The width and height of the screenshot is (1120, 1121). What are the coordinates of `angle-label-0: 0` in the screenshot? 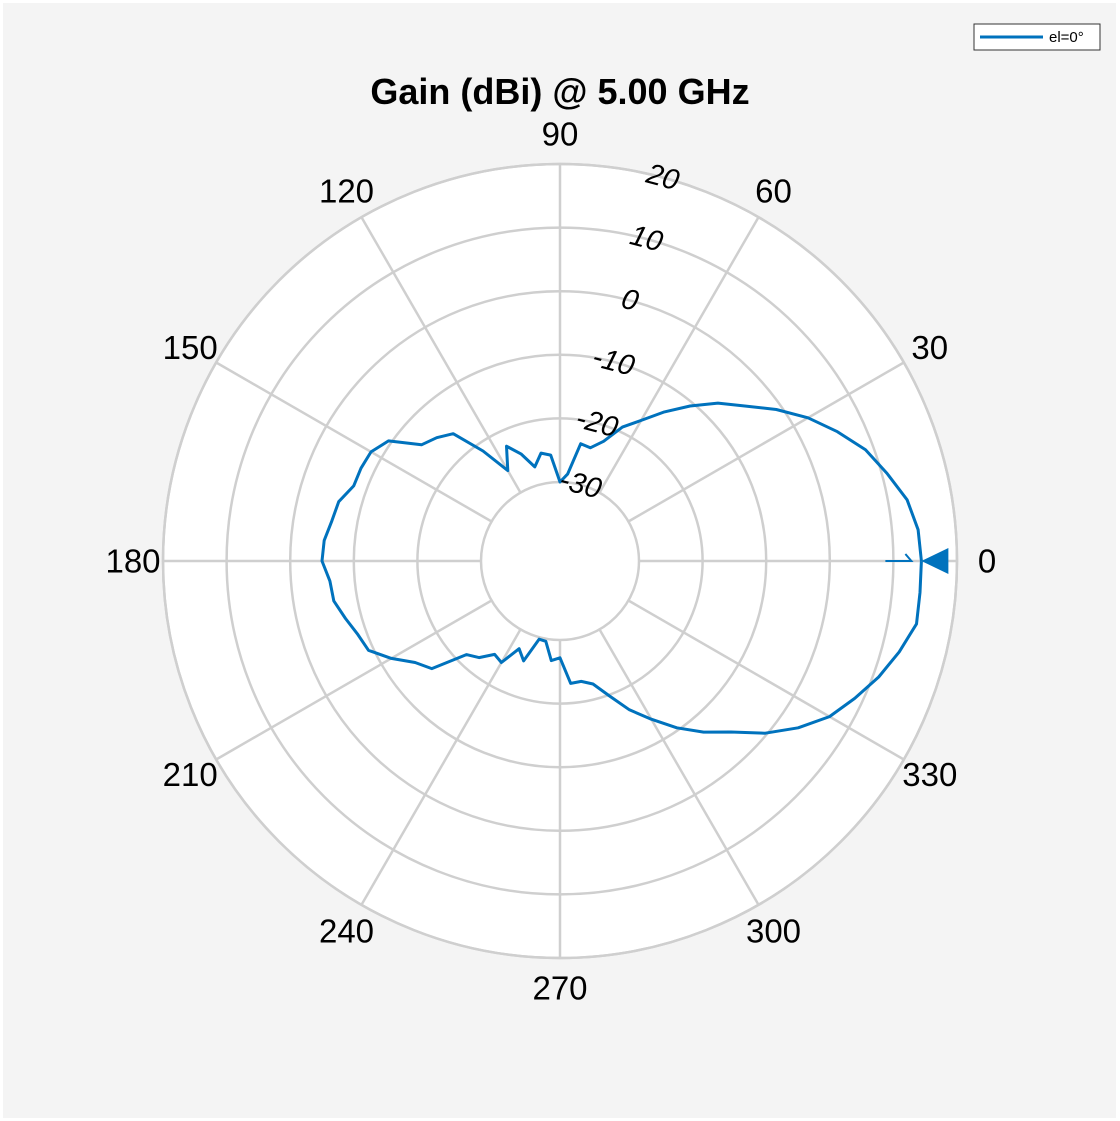 It's located at (987, 561).